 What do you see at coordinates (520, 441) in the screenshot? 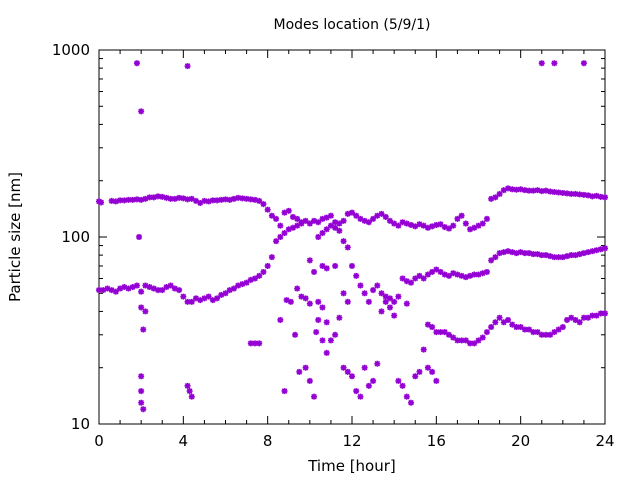
I see `x-tick-label: 20` at bounding box center [520, 441].